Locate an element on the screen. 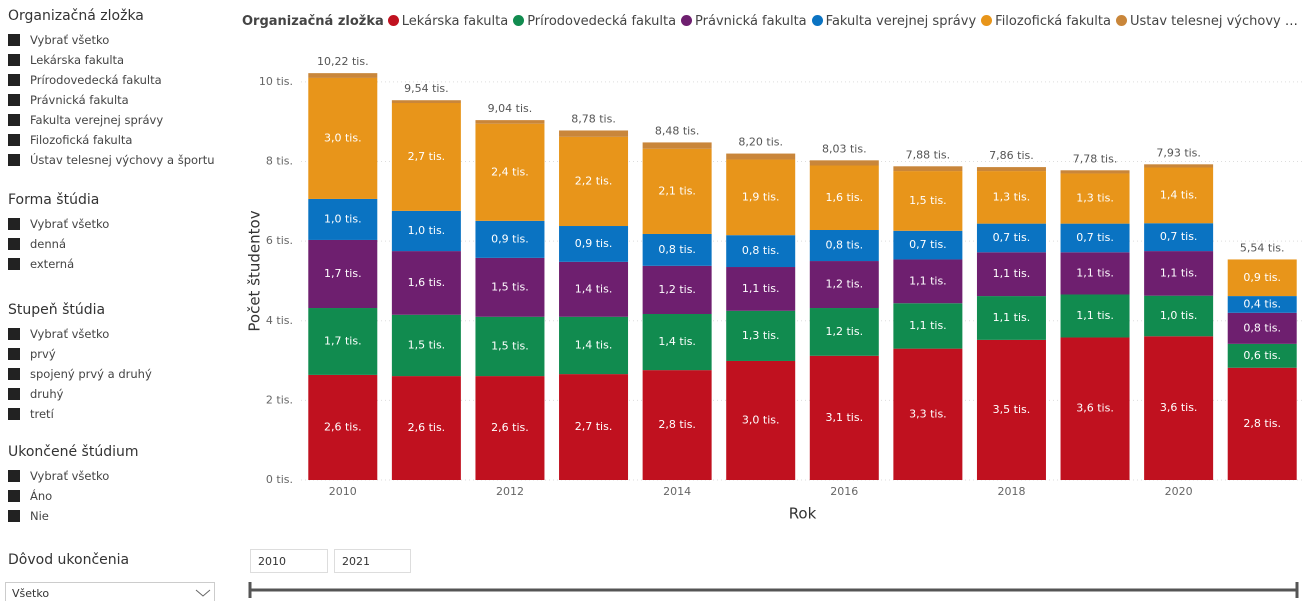 The width and height of the screenshot is (1305, 601). total-label: 8,78 tis. is located at coordinates (593, 118).